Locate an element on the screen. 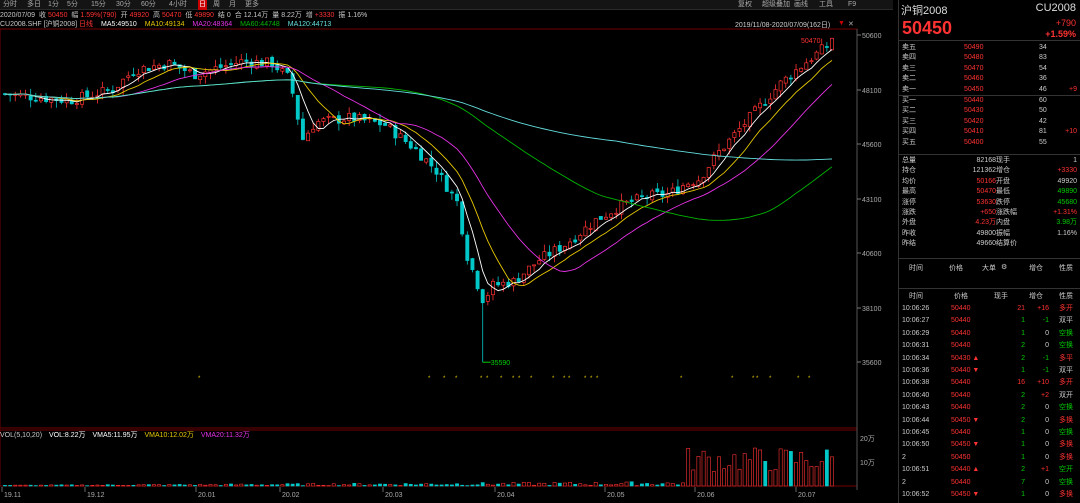 This screenshot has width=1080, height=503. period-tab-1: 多日 is located at coordinates (34, 4).